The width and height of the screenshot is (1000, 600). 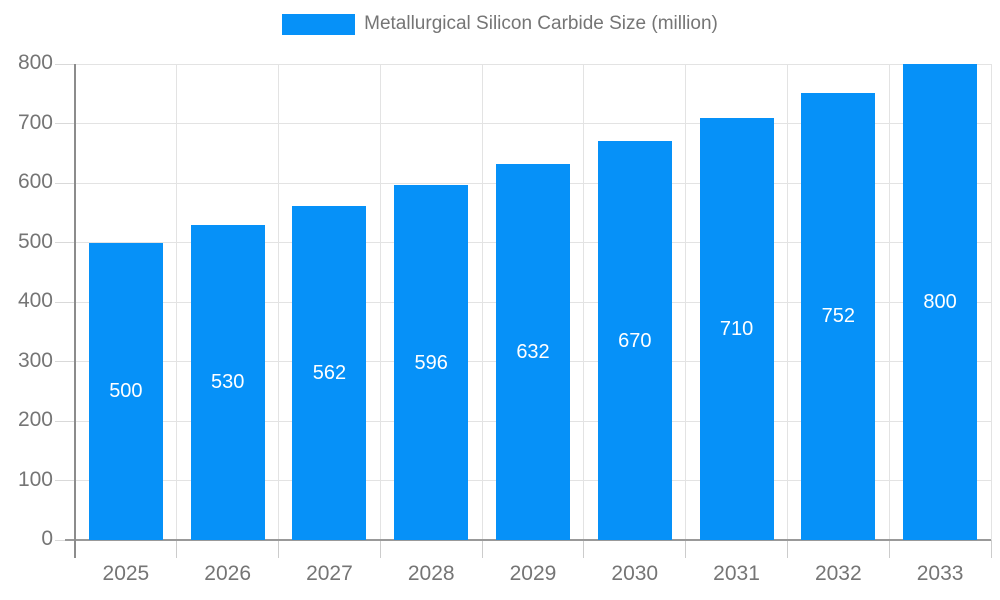 I want to click on x-tick-label: 2029, so click(x=533, y=573).